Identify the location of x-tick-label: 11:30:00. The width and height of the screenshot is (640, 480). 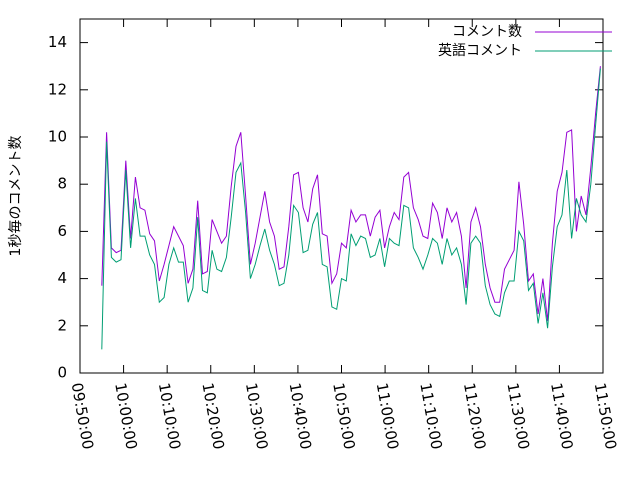
(517, 415).